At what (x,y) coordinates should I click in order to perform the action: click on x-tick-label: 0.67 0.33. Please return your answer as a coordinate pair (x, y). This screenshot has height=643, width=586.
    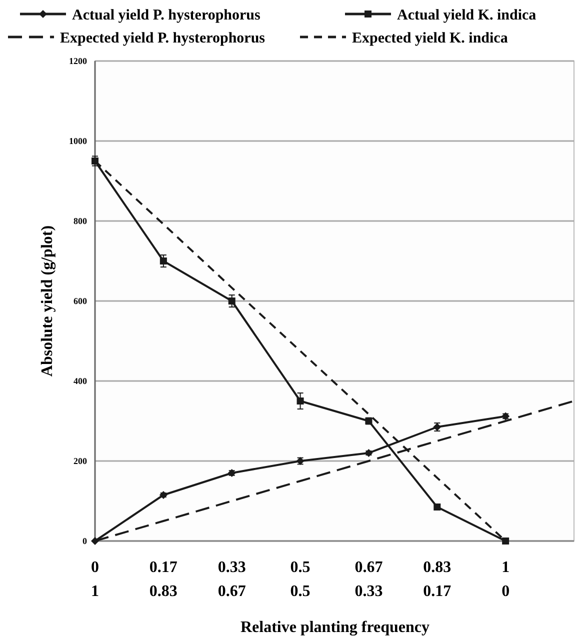
    Looking at the image, I should click on (368, 579).